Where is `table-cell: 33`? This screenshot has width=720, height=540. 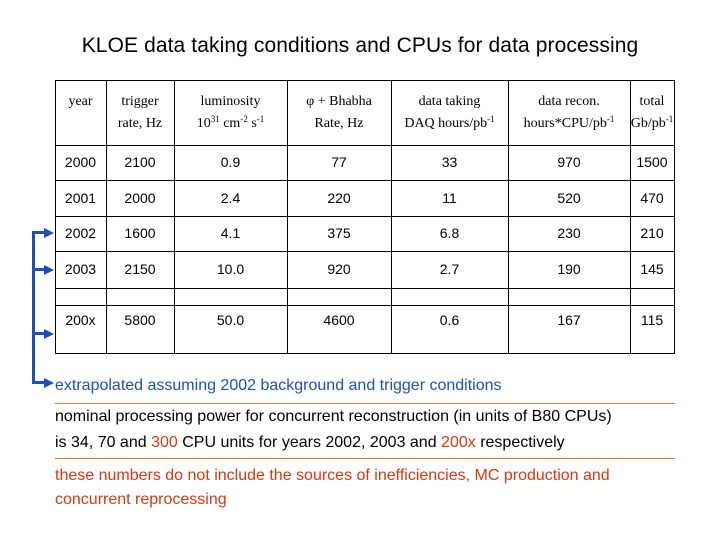 table-cell: 33 is located at coordinates (449, 162).